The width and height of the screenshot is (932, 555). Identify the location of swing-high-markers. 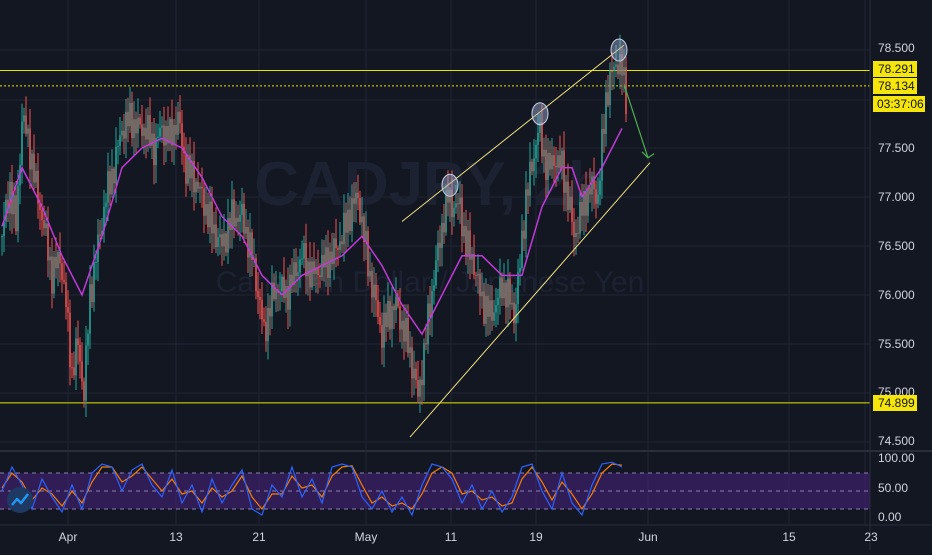
(534, 117).